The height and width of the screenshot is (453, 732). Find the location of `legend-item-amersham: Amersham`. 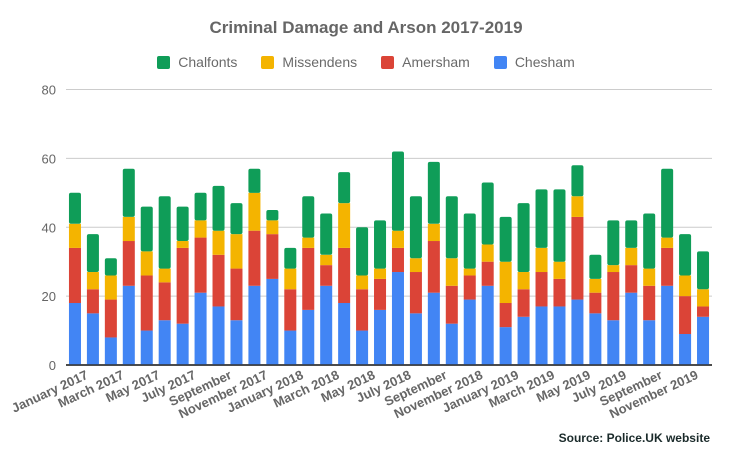

legend-item-amersham: Amersham is located at coordinates (425, 62).